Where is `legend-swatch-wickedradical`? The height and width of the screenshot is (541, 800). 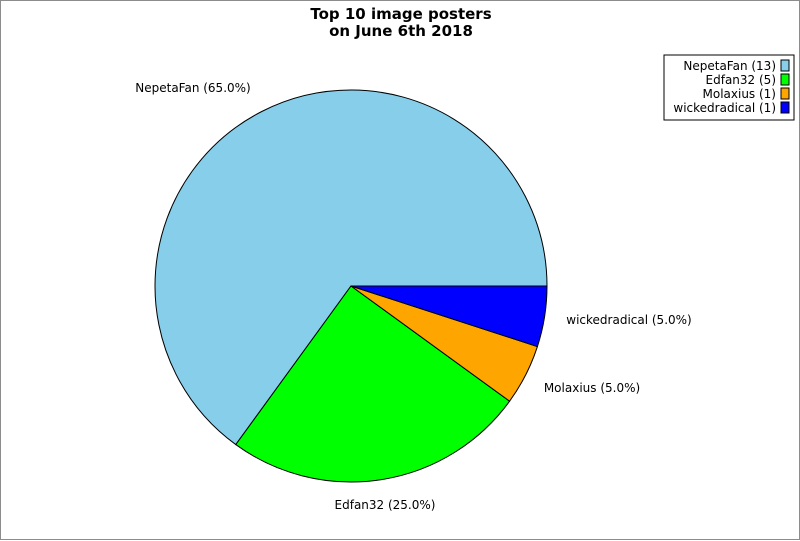
legend-swatch-wickedradical is located at coordinates (785, 107).